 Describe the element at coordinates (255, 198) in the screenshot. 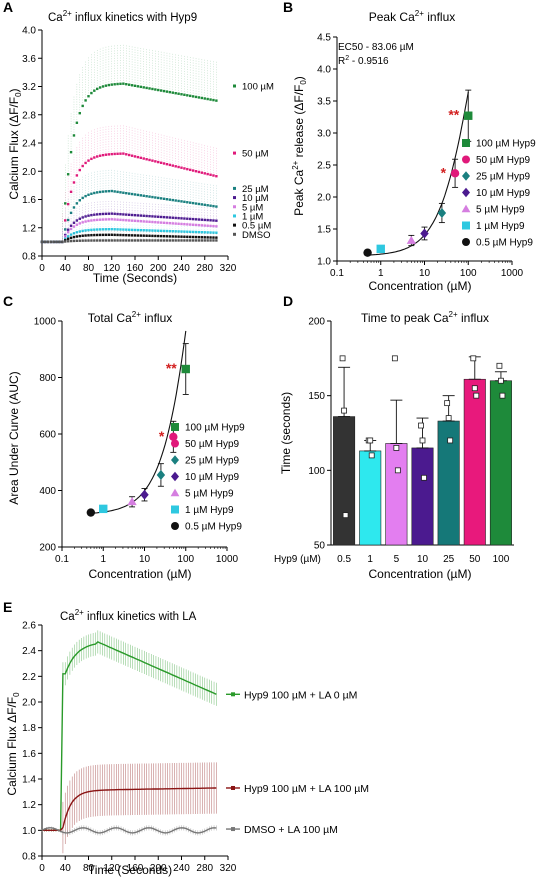

I see `panel-a-legend-label: 10 µM` at that location.